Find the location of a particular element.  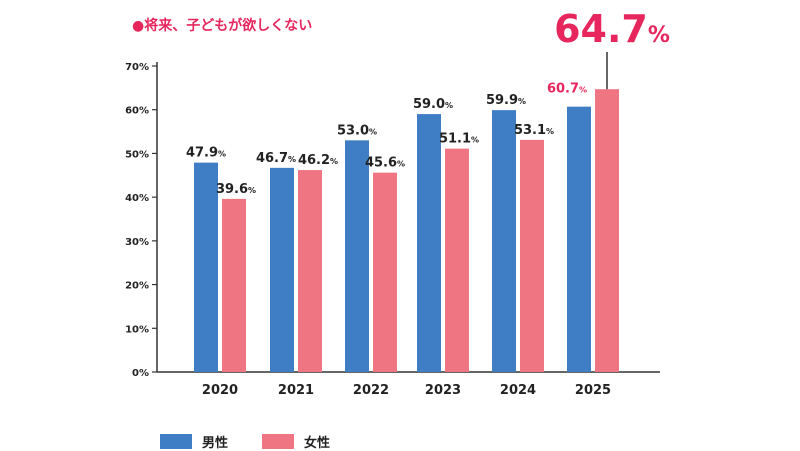

data-label: 51.1% is located at coordinates (459, 139).